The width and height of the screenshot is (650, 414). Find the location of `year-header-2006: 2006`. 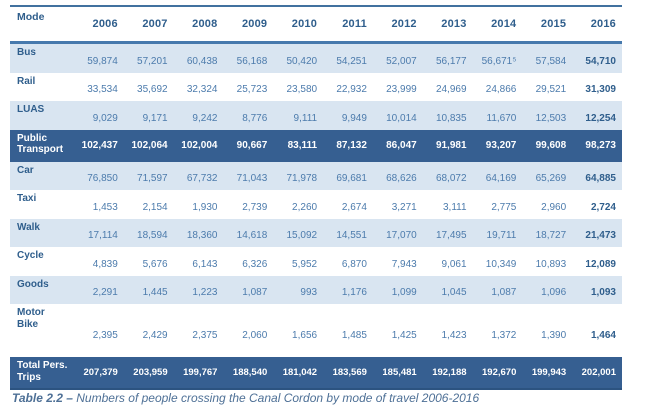

year-header-2006: 2006 is located at coordinates (105, 24).